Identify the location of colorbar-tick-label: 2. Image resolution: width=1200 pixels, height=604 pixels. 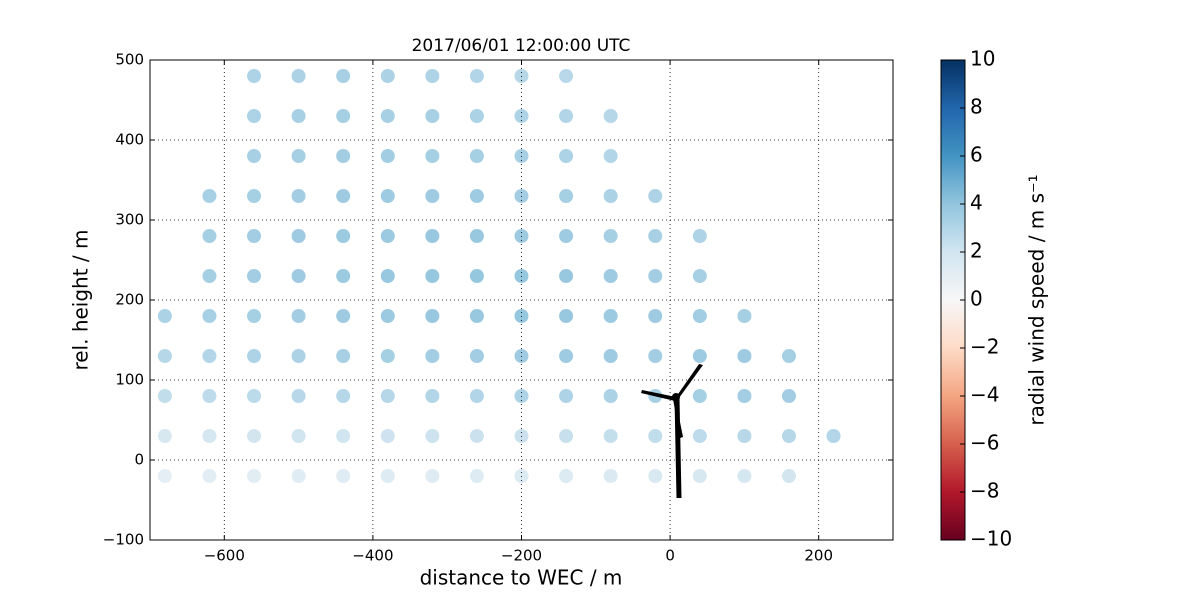
(976, 251).